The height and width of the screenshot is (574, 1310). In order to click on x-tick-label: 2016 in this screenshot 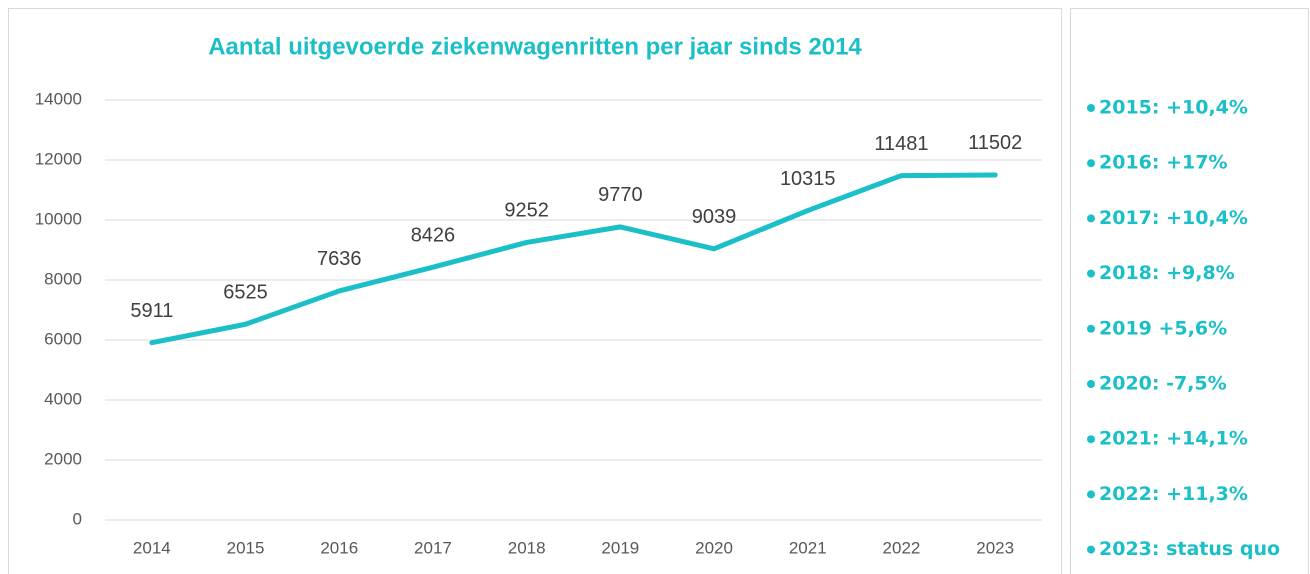, I will do `click(339, 547)`.